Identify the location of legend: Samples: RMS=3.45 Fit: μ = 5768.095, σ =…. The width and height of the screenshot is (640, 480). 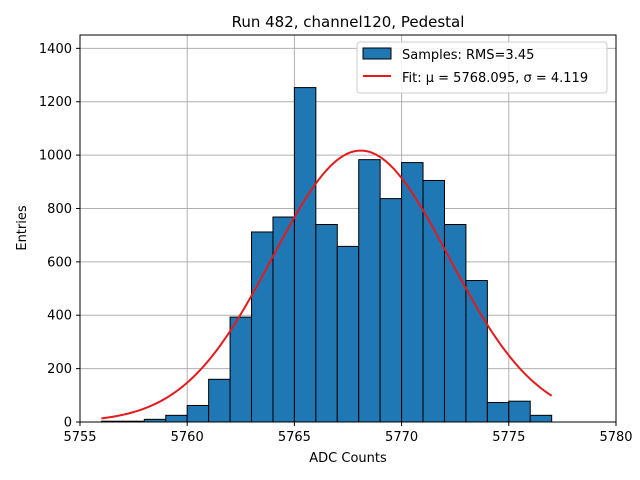
(482, 67).